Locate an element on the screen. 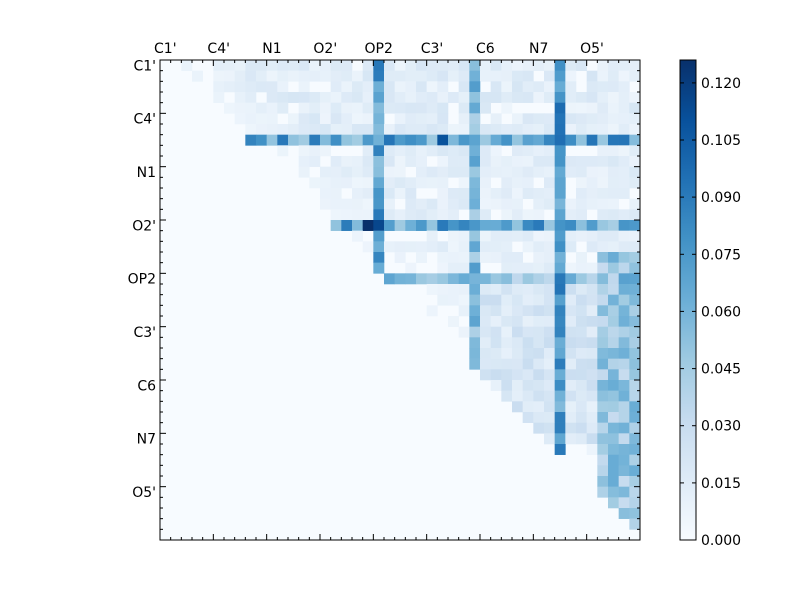  colorbar-tick-label: 0.120 is located at coordinates (721, 84).